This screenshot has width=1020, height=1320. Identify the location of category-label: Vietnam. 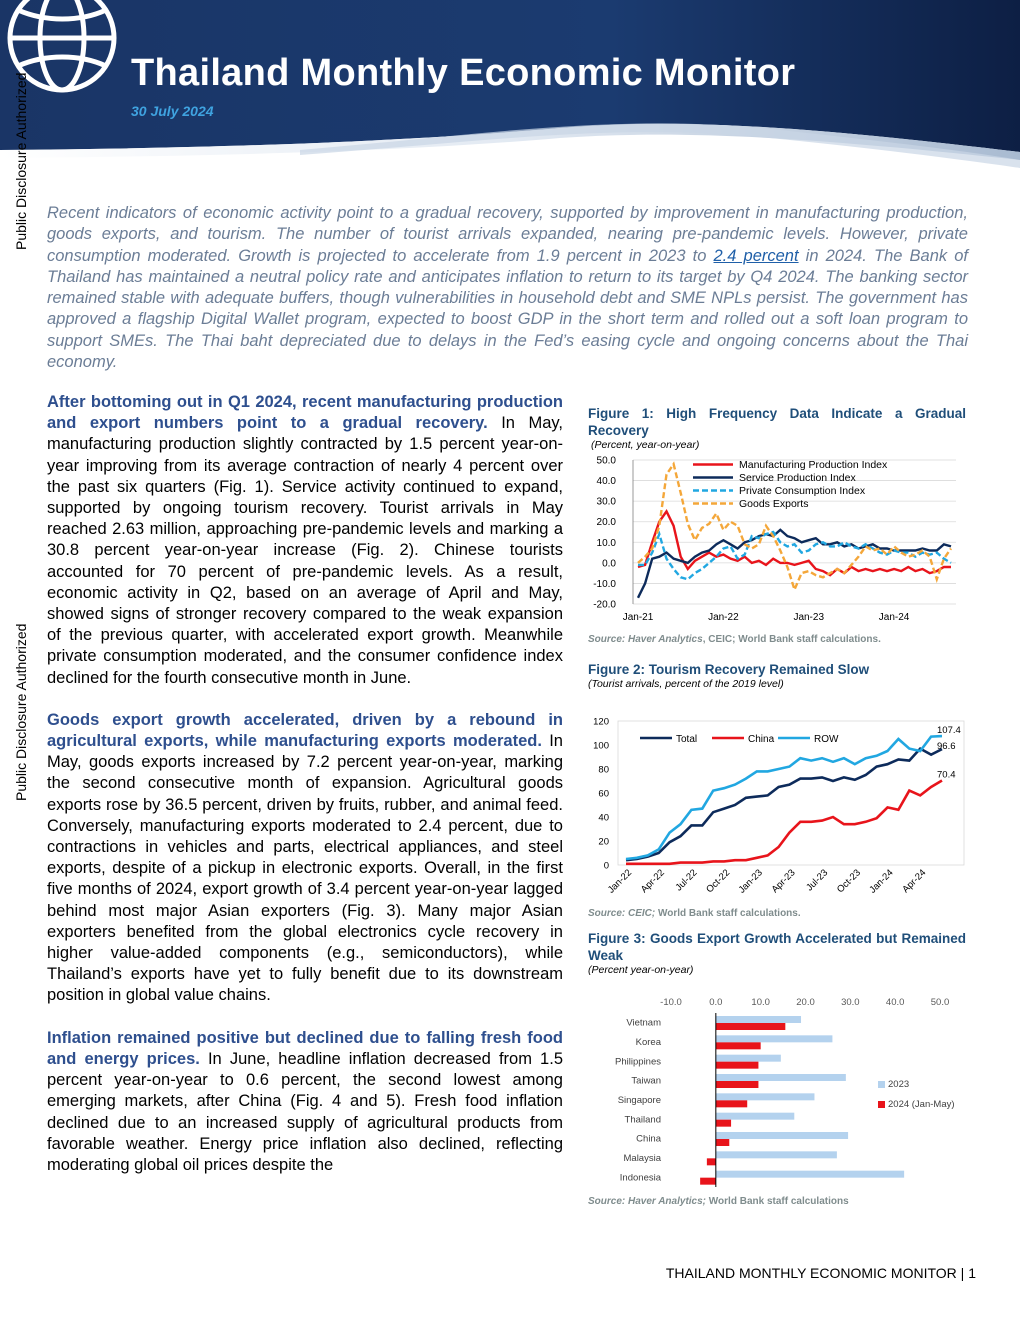
(643, 1023).